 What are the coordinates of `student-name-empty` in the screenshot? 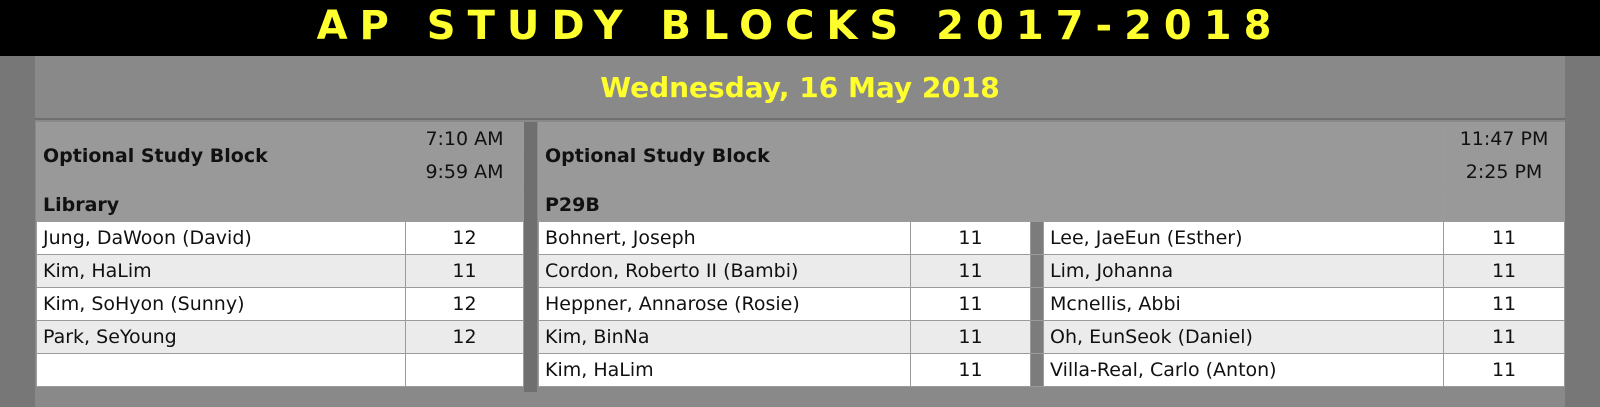 It's located at (221, 370).